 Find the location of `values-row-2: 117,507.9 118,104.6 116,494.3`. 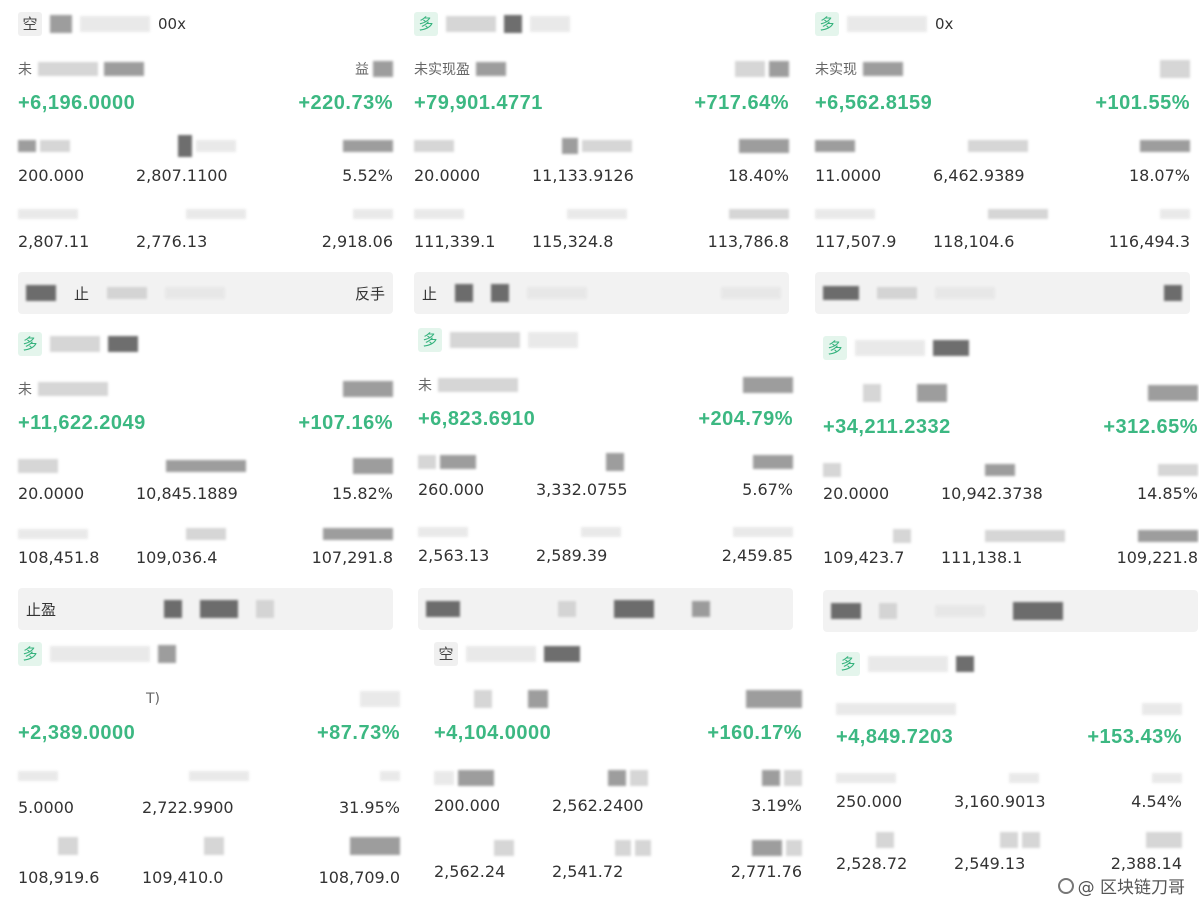

values-row-2: 117,507.9 118,104.6 116,494.3 is located at coordinates (1002, 243).